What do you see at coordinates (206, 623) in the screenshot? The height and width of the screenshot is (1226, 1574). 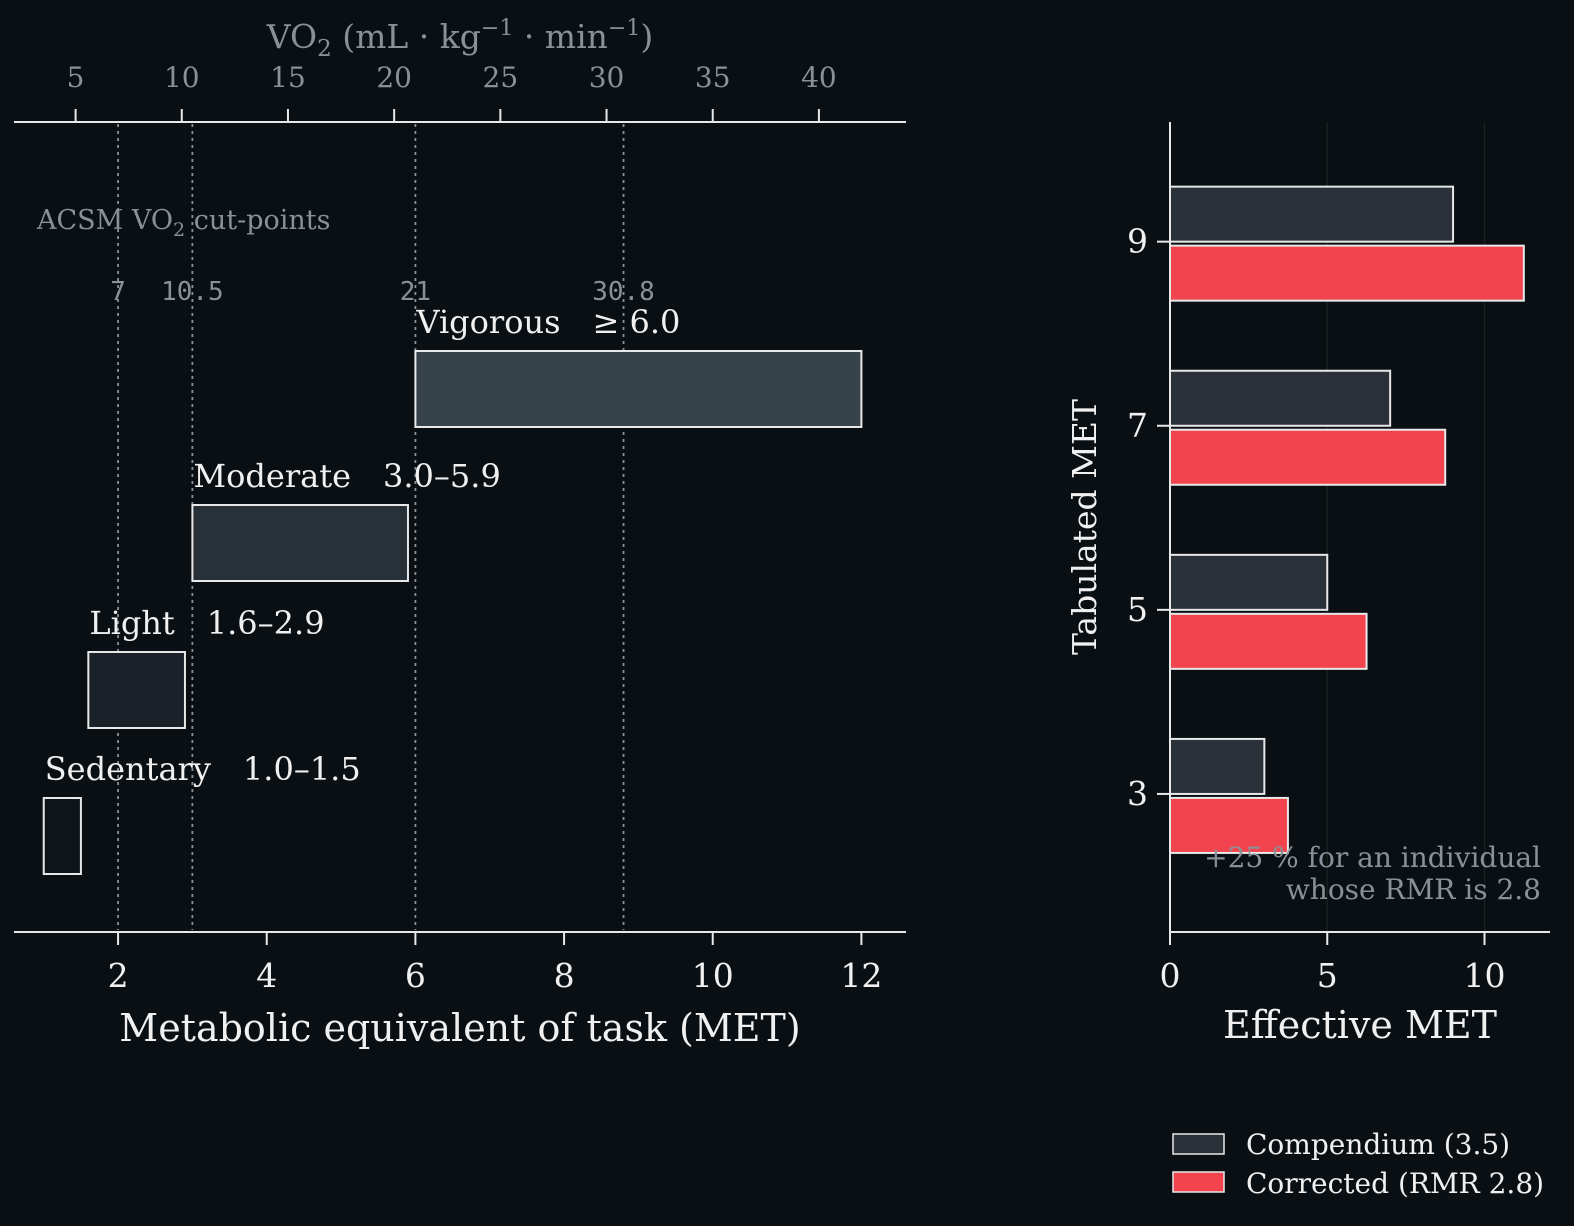 I see `bar-label-light: Light 1.6–2.9` at bounding box center [206, 623].